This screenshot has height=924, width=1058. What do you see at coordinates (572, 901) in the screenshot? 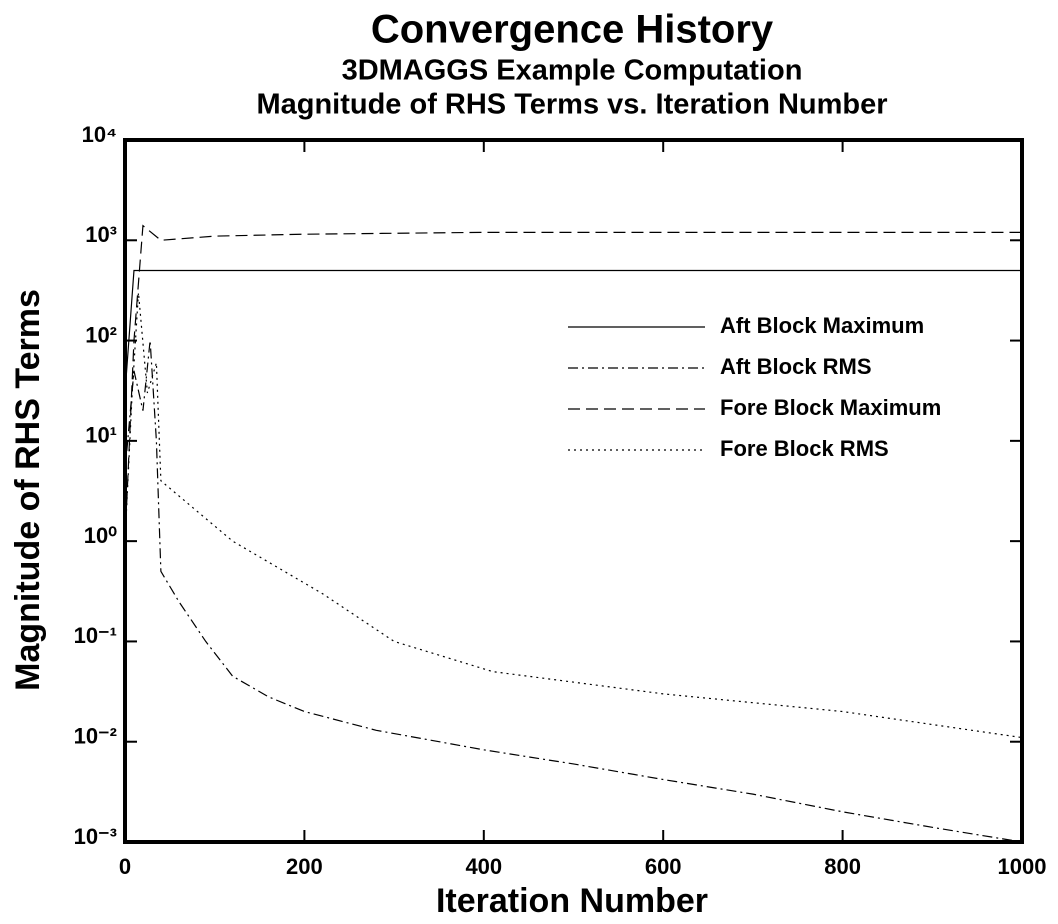
I see `x-axis-label: Iteration Number` at bounding box center [572, 901].